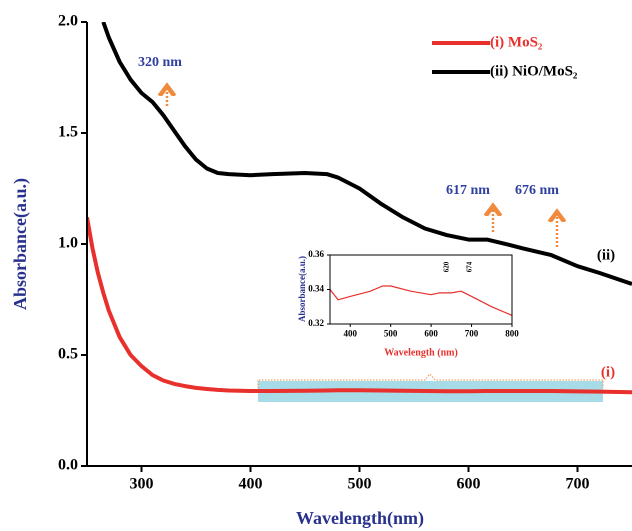 The width and height of the screenshot is (632, 531). I want to click on annotation: 620, so click(447, 266).